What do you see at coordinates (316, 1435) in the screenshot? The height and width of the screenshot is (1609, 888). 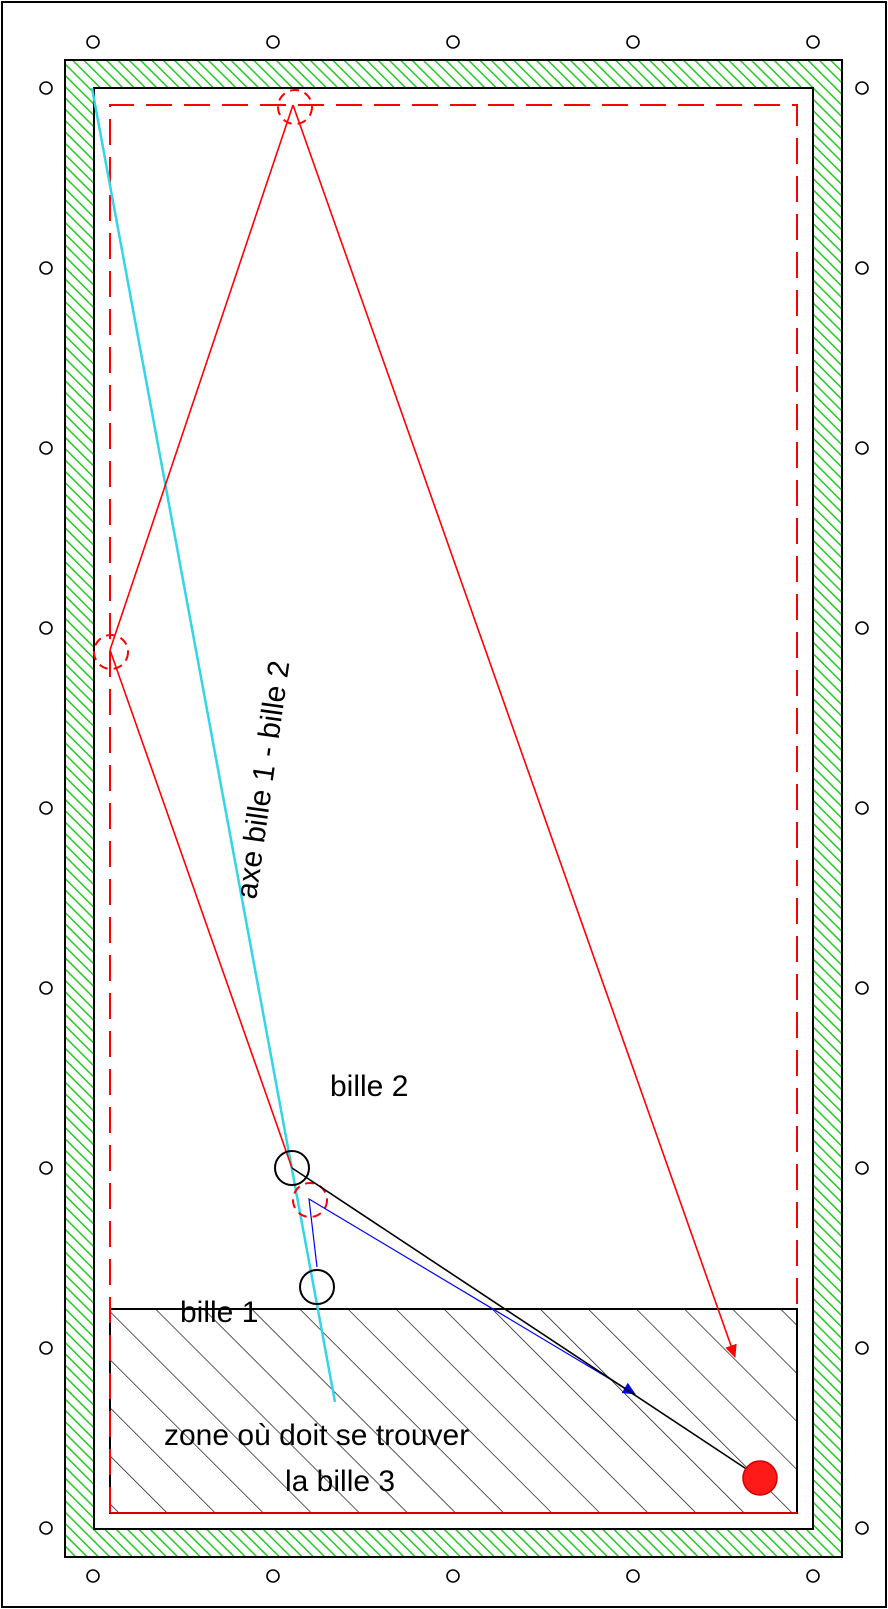 I see `zone-label-line1: zone où doit se trouver` at bounding box center [316, 1435].